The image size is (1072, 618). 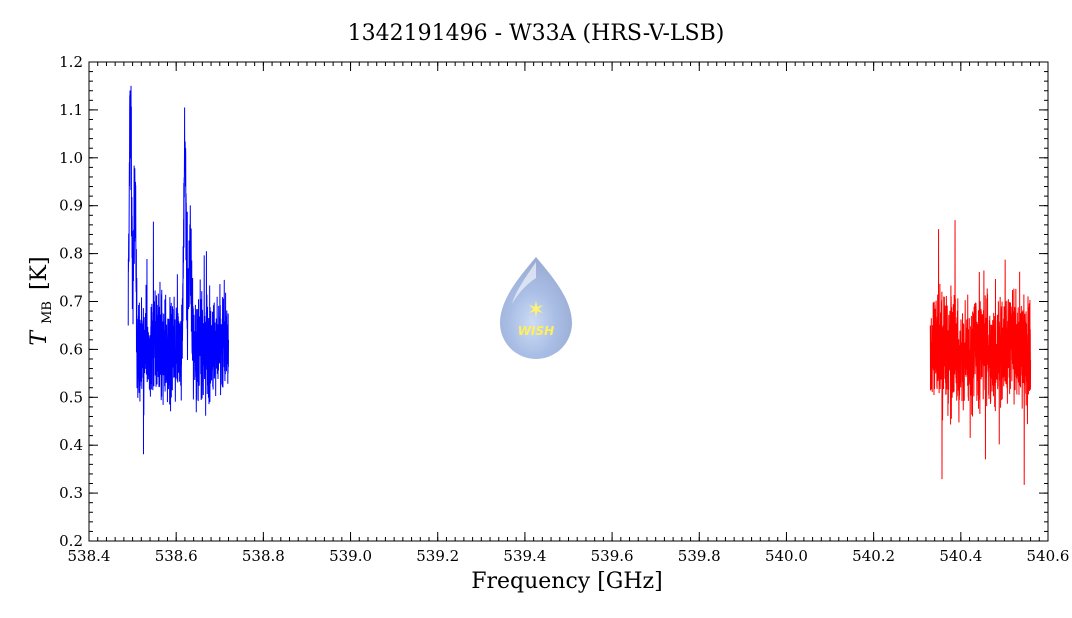 I want to click on y-tick-label: 1.1, so click(x=71, y=110).